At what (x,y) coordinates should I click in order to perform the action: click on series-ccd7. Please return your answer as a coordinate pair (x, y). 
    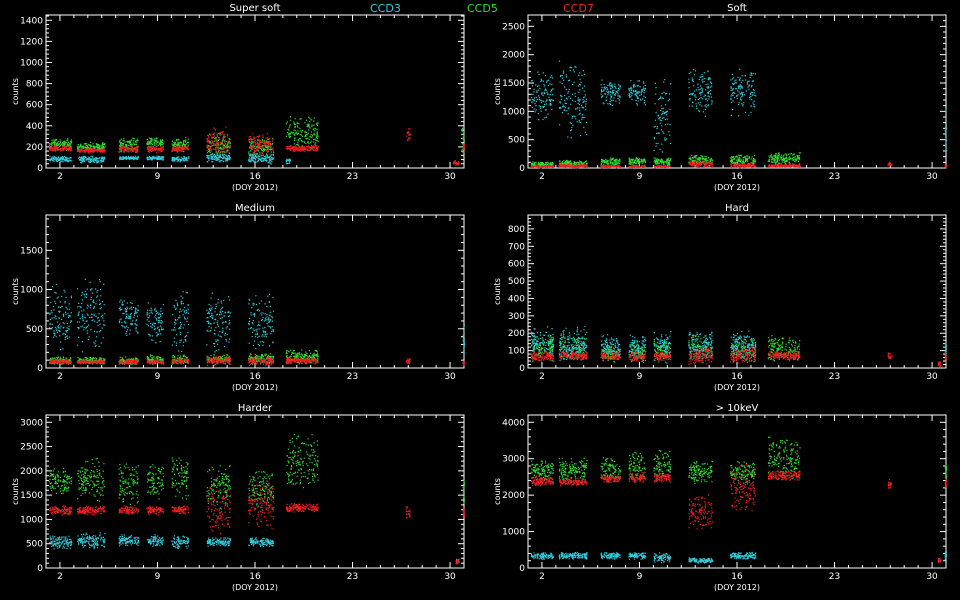
    Looking at the image, I should click on (257, 146).